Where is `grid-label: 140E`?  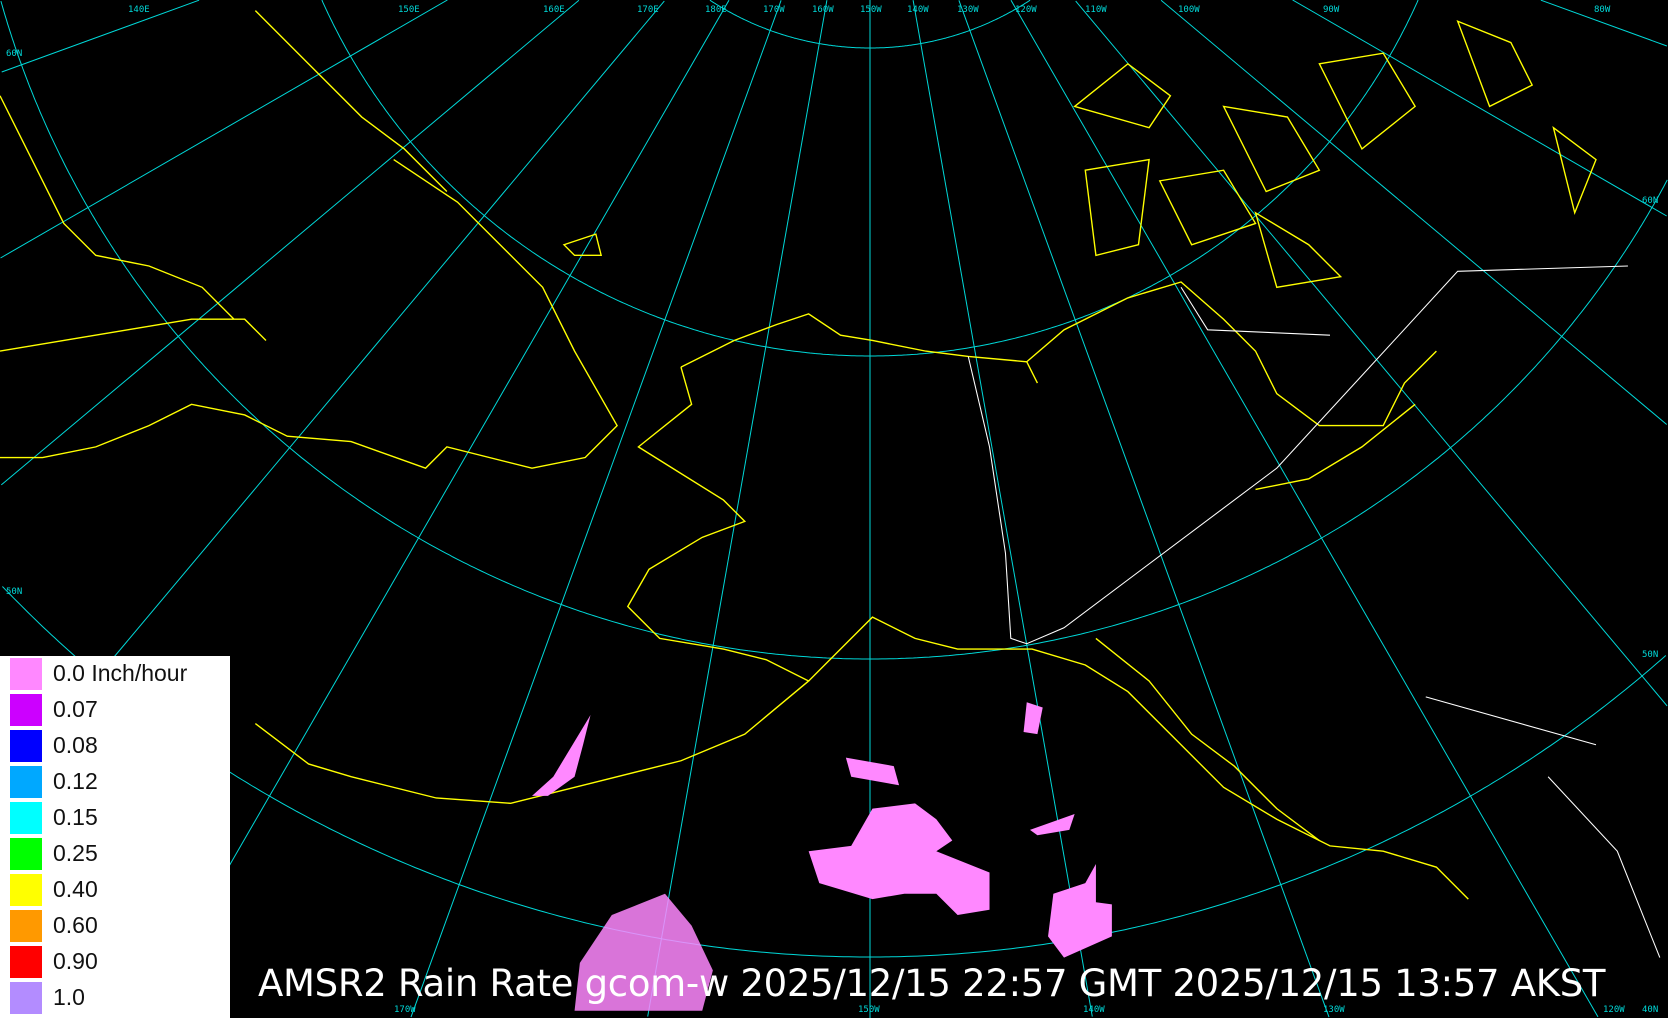 grid-label: 140E is located at coordinates (139, 10).